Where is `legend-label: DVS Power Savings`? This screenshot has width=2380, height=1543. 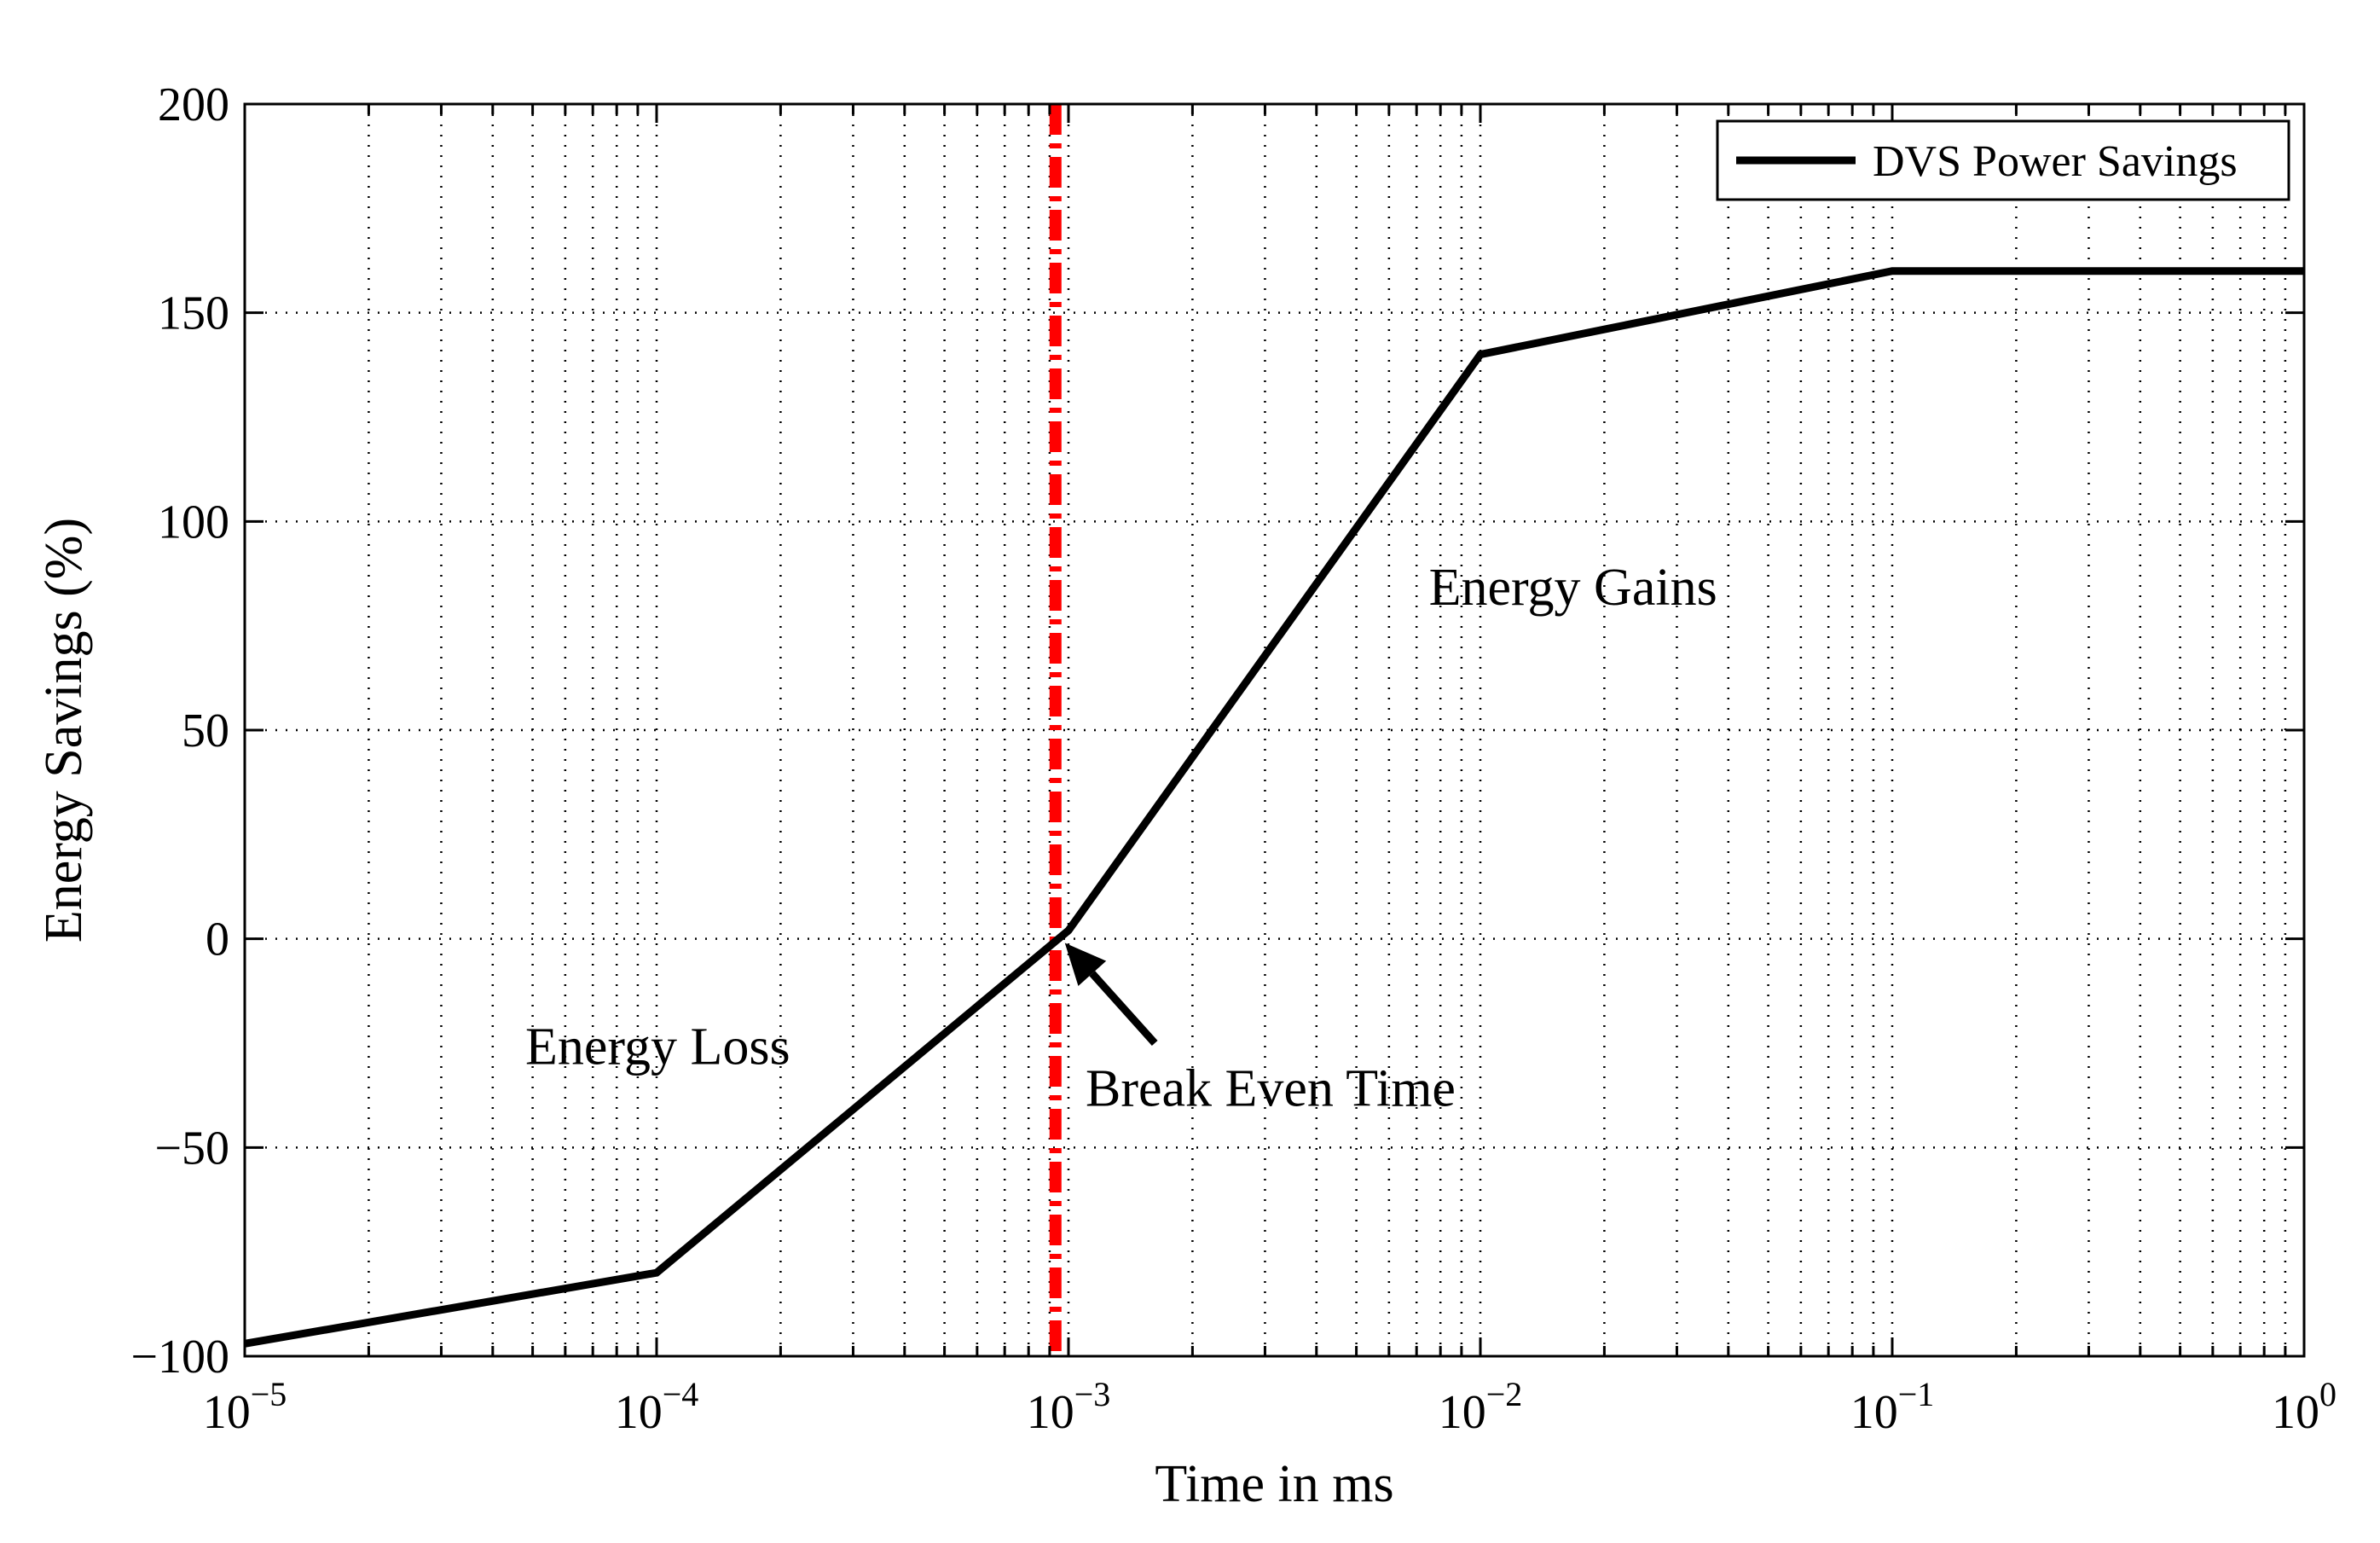 legend-label: DVS Power Savings is located at coordinates (2055, 161).